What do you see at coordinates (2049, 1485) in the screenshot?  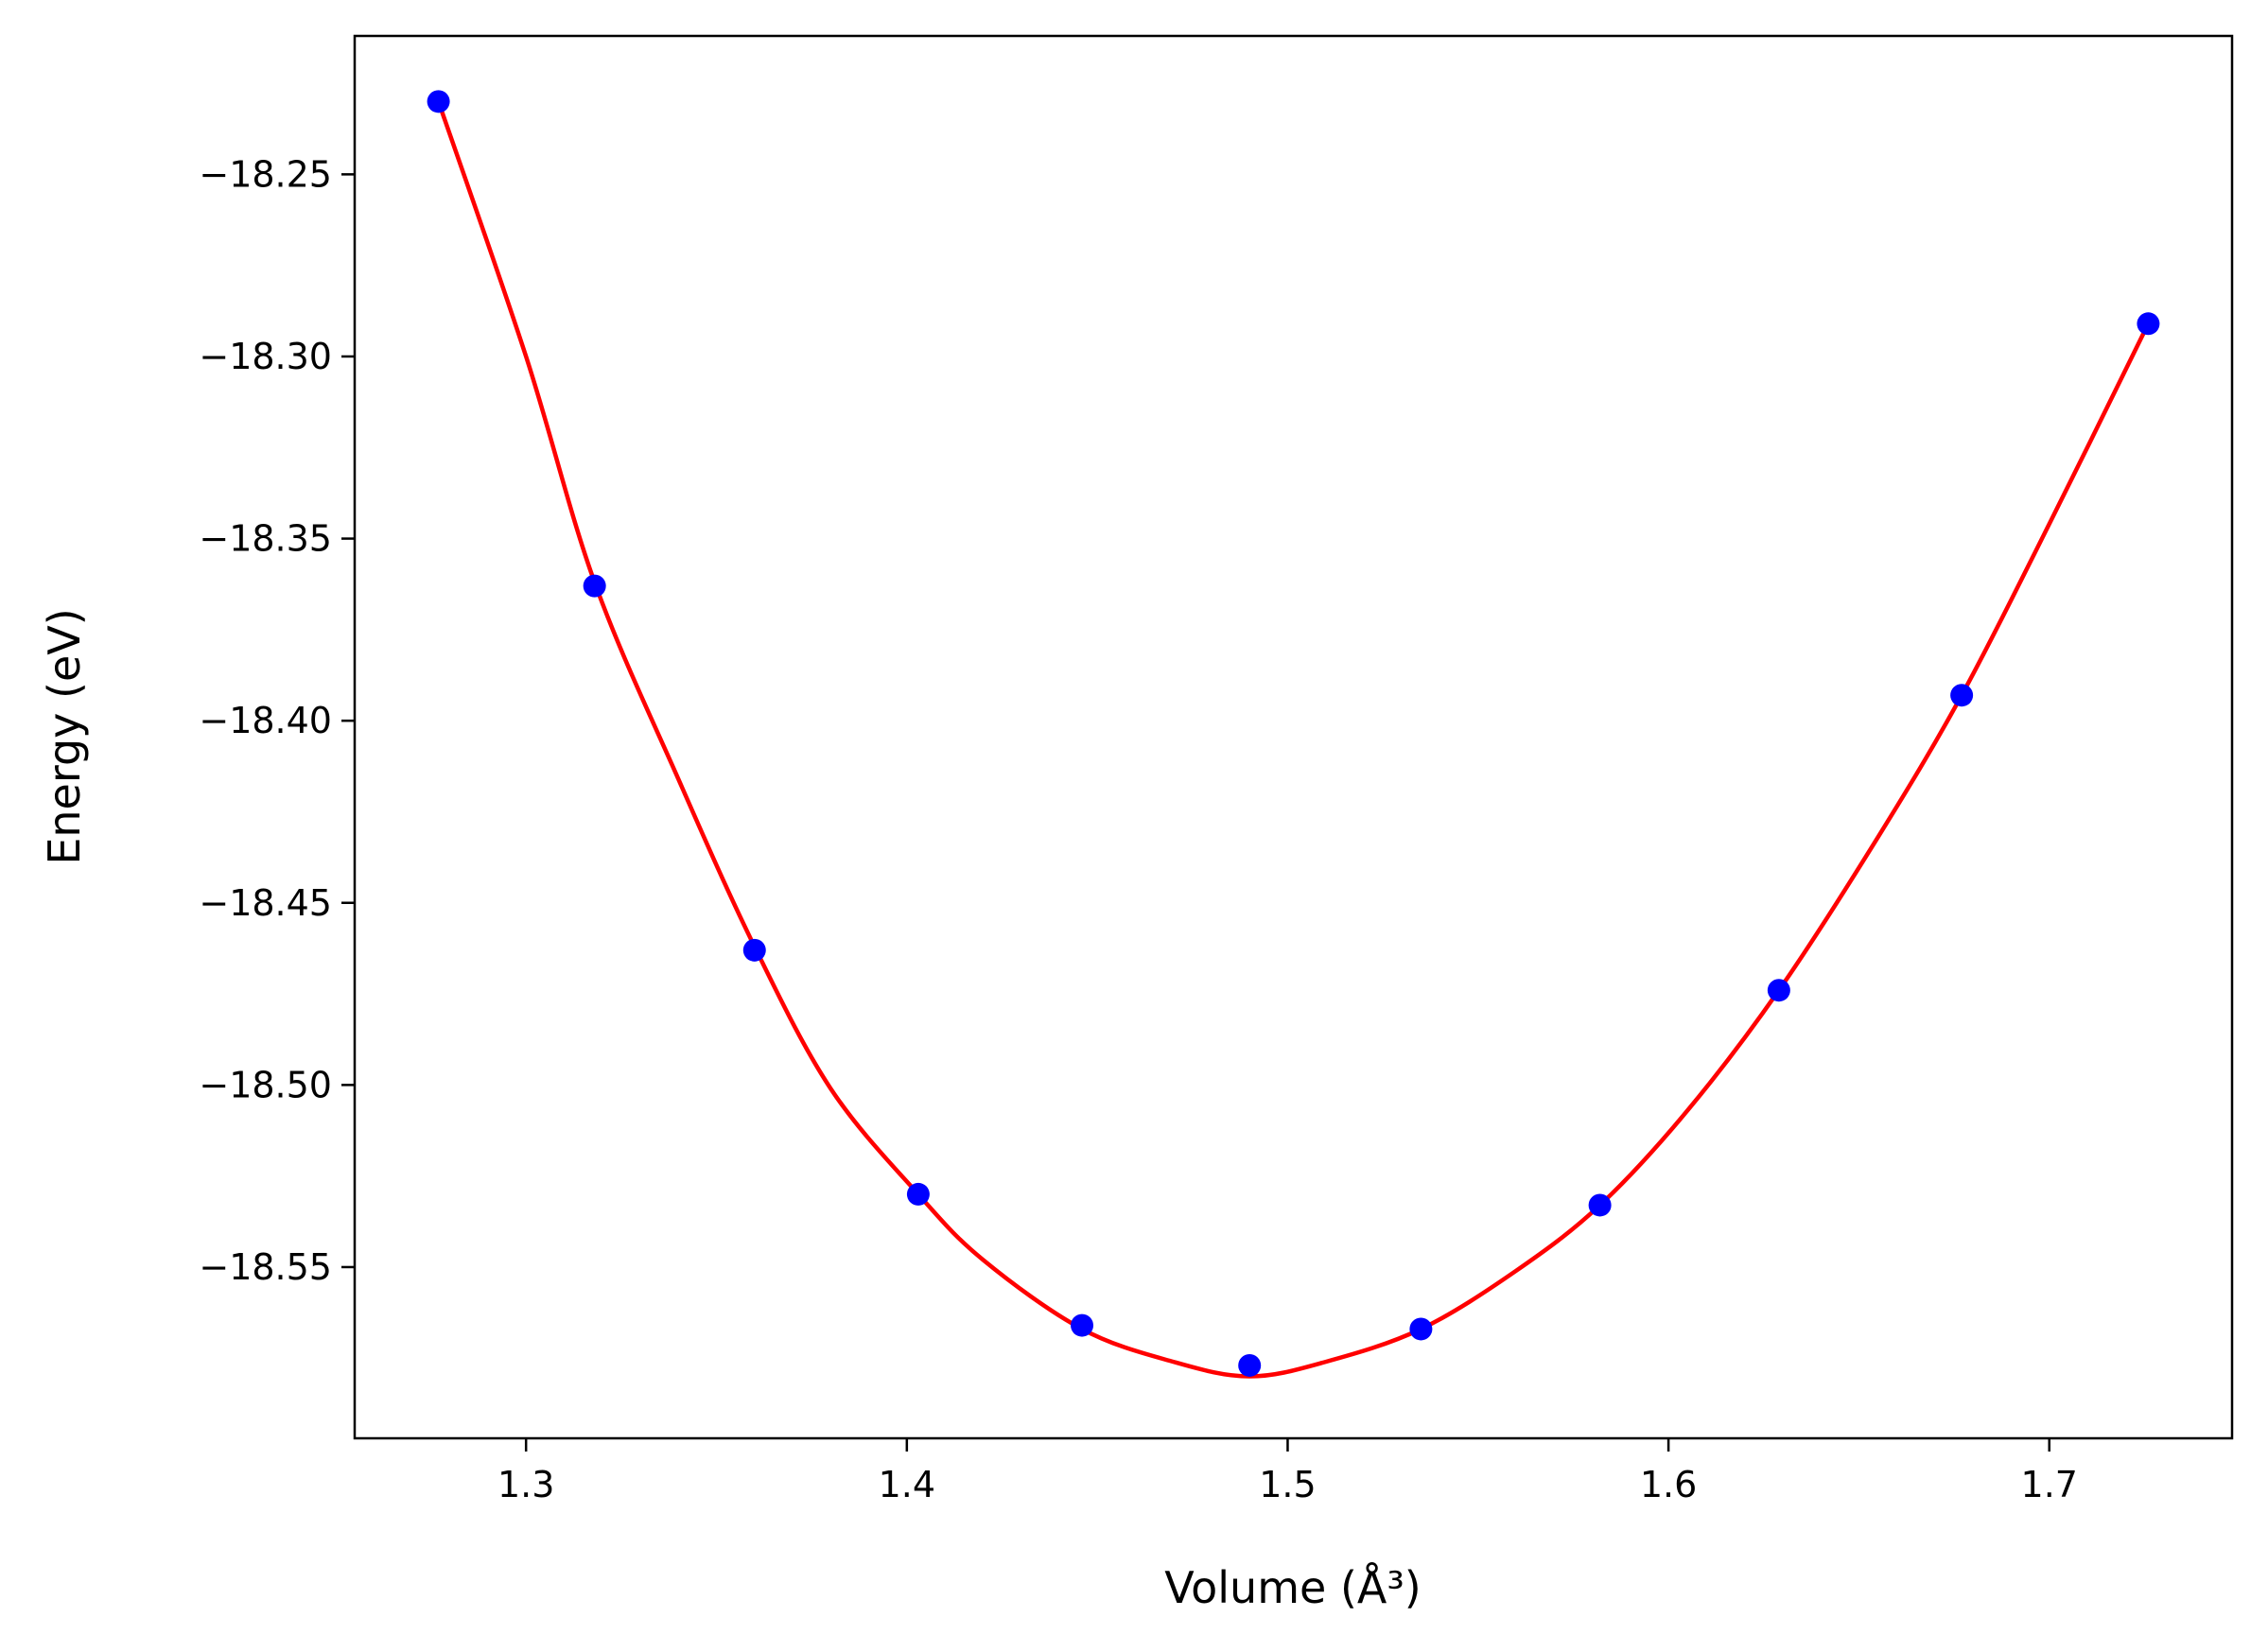 I see `x-tick-label: 1.7` at bounding box center [2049, 1485].